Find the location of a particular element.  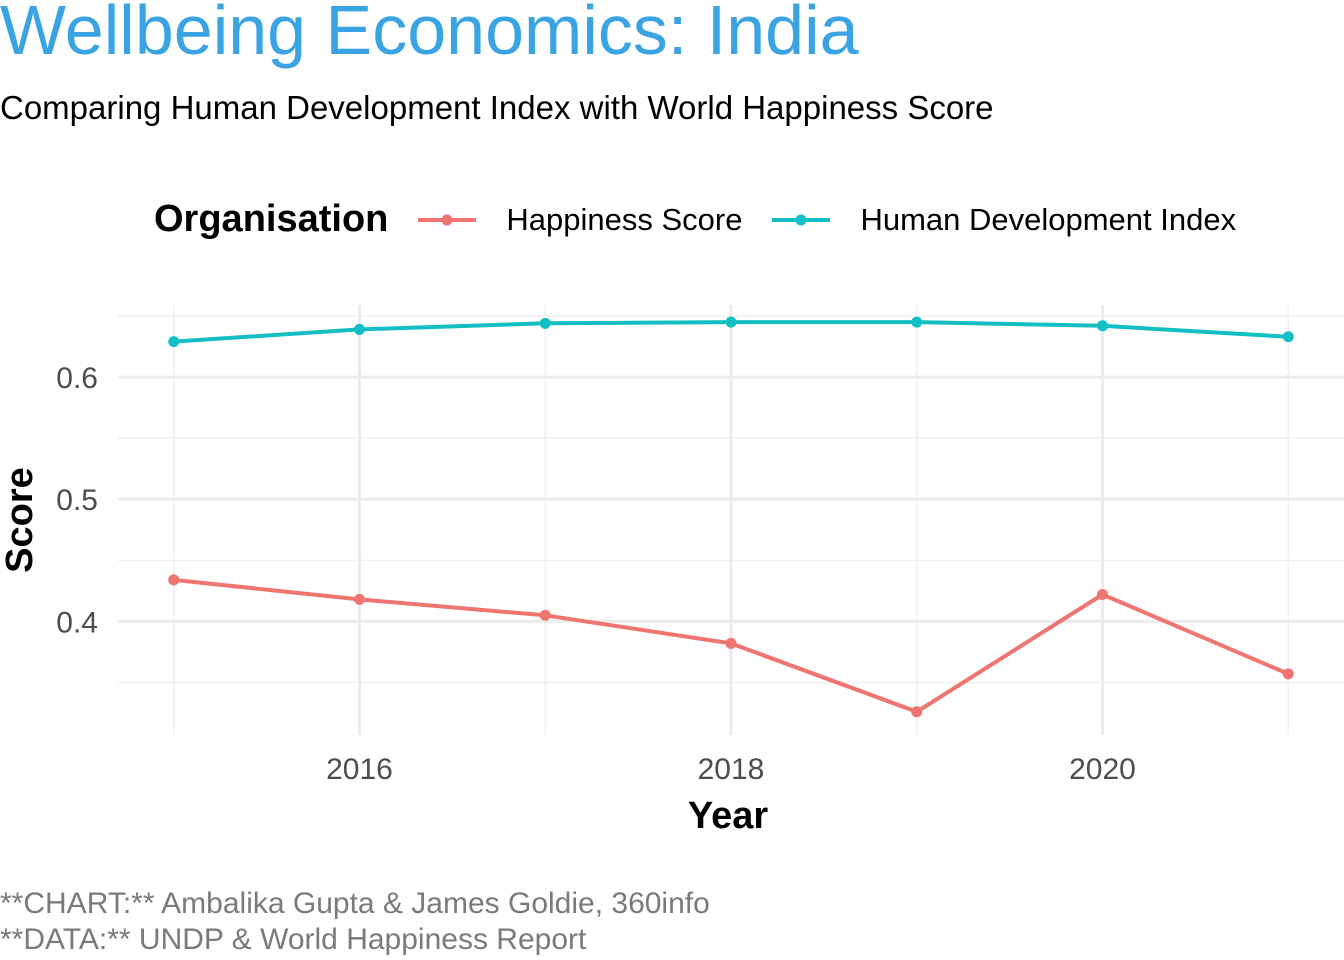

legend-title: Organisation is located at coordinates (271, 219).